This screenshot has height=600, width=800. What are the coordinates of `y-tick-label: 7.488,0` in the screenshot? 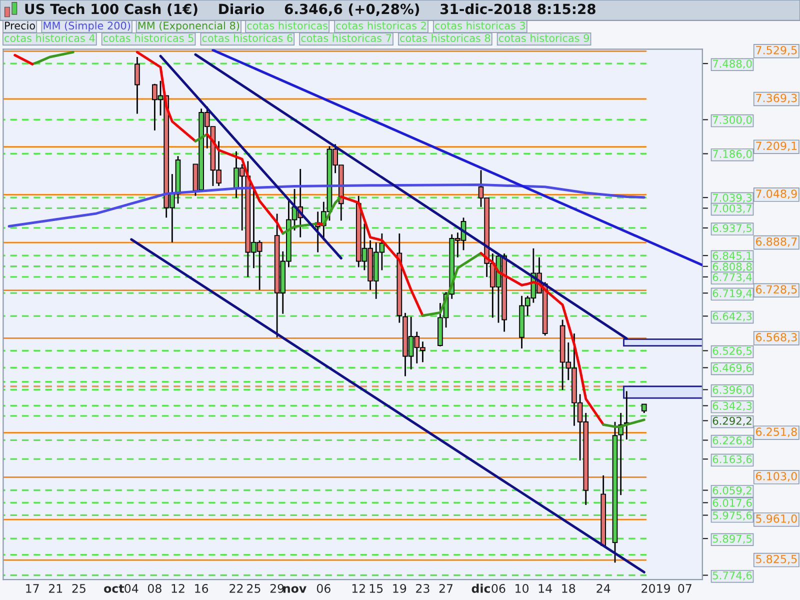 It's located at (732, 64).